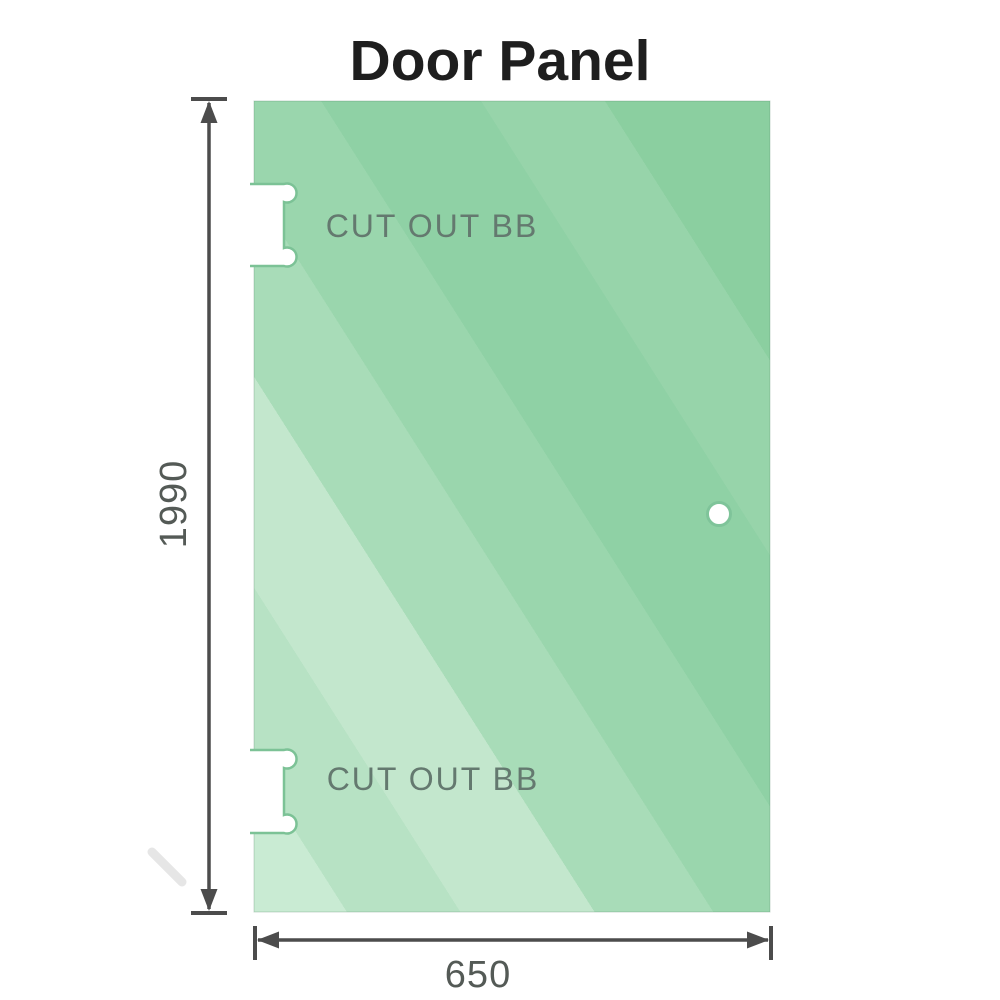 The width and height of the screenshot is (1000, 1000). Describe the element at coordinates (433, 779) in the screenshot. I see `cutout-label-bottom: CUT OUT BB` at that location.